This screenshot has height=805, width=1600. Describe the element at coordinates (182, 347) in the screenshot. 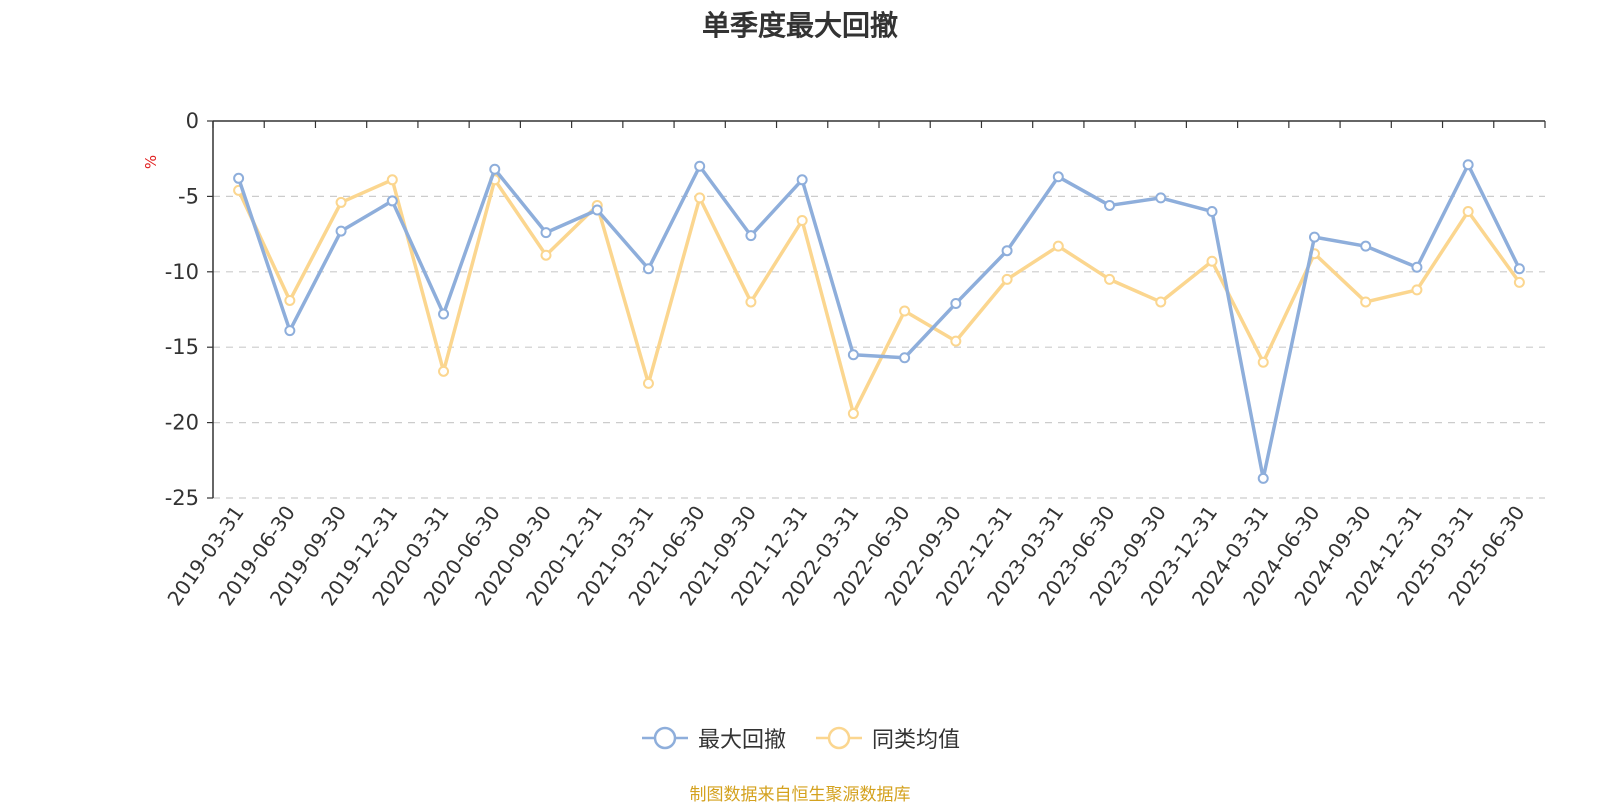

I see `y-tick-label: -15` at that location.